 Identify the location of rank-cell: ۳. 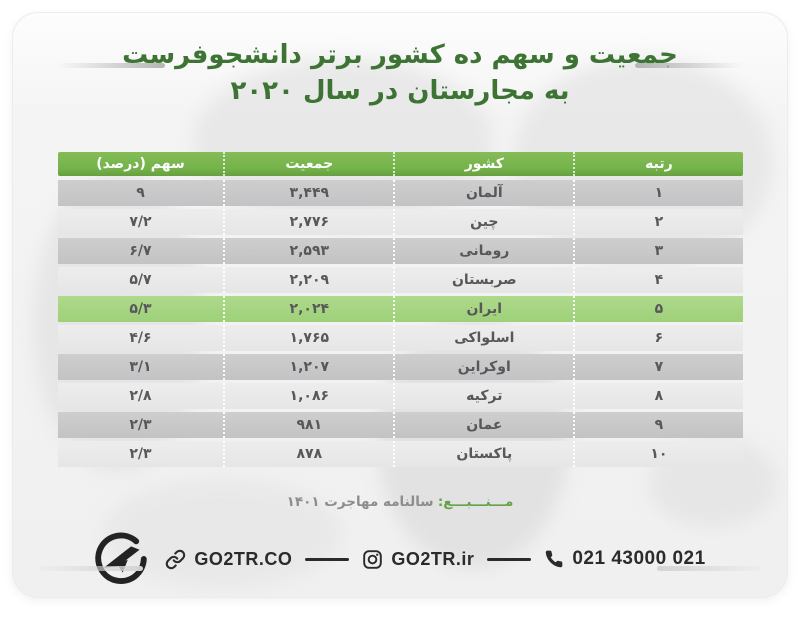
(659, 251).